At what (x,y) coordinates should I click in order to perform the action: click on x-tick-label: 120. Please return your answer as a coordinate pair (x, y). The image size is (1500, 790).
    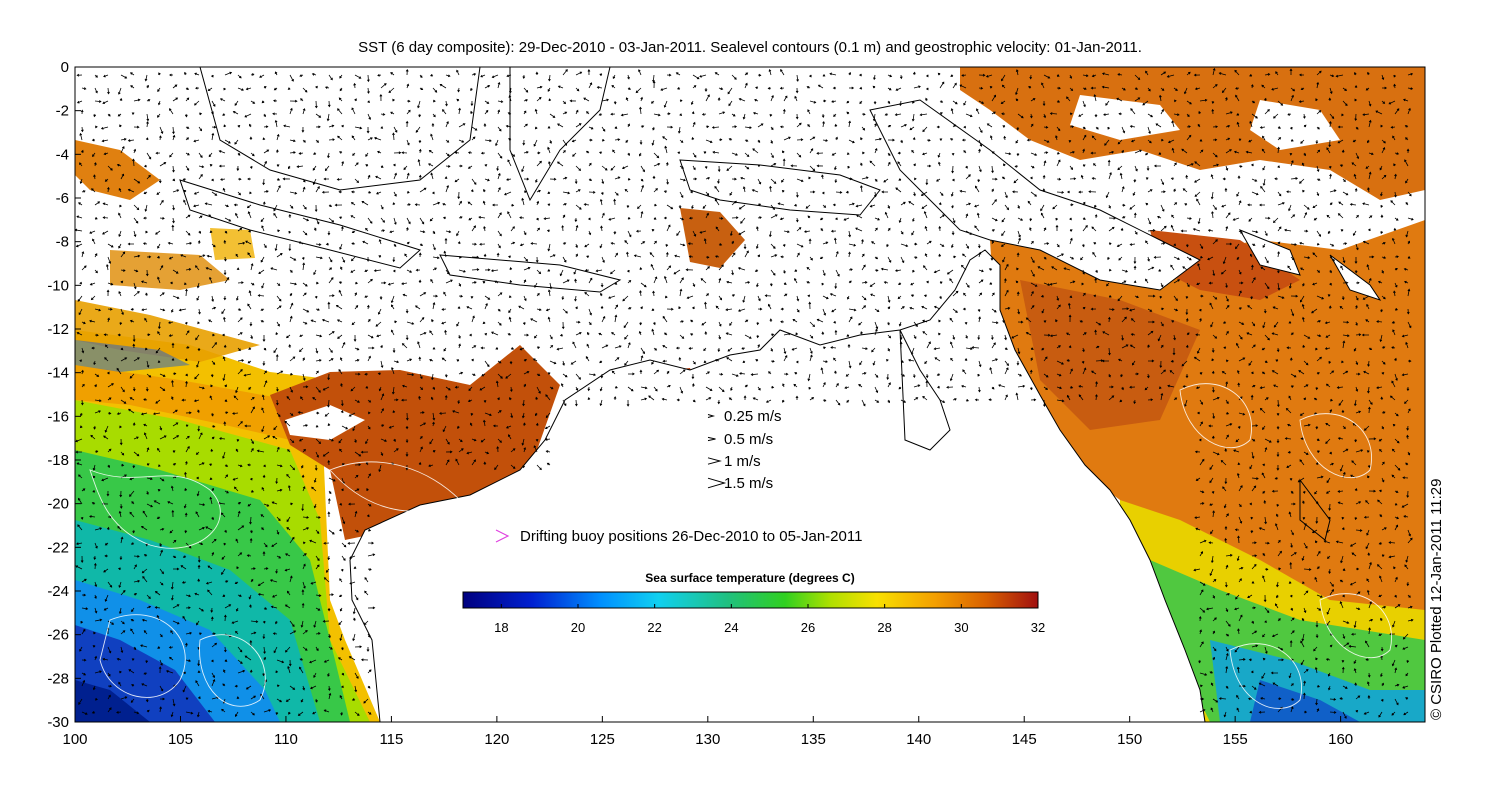
    Looking at the image, I should click on (496, 739).